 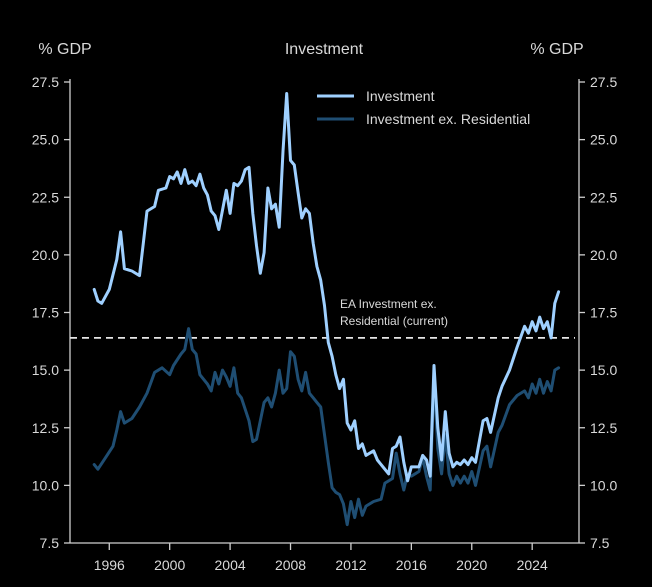 I want to click on x-tick-label: 2020, so click(x=471, y=565).